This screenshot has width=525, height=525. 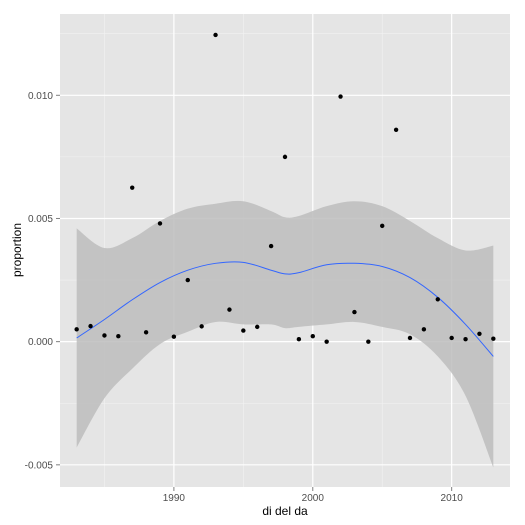 What do you see at coordinates (39, 465) in the screenshot?
I see `y-tick-label: -0.005` at bounding box center [39, 465].